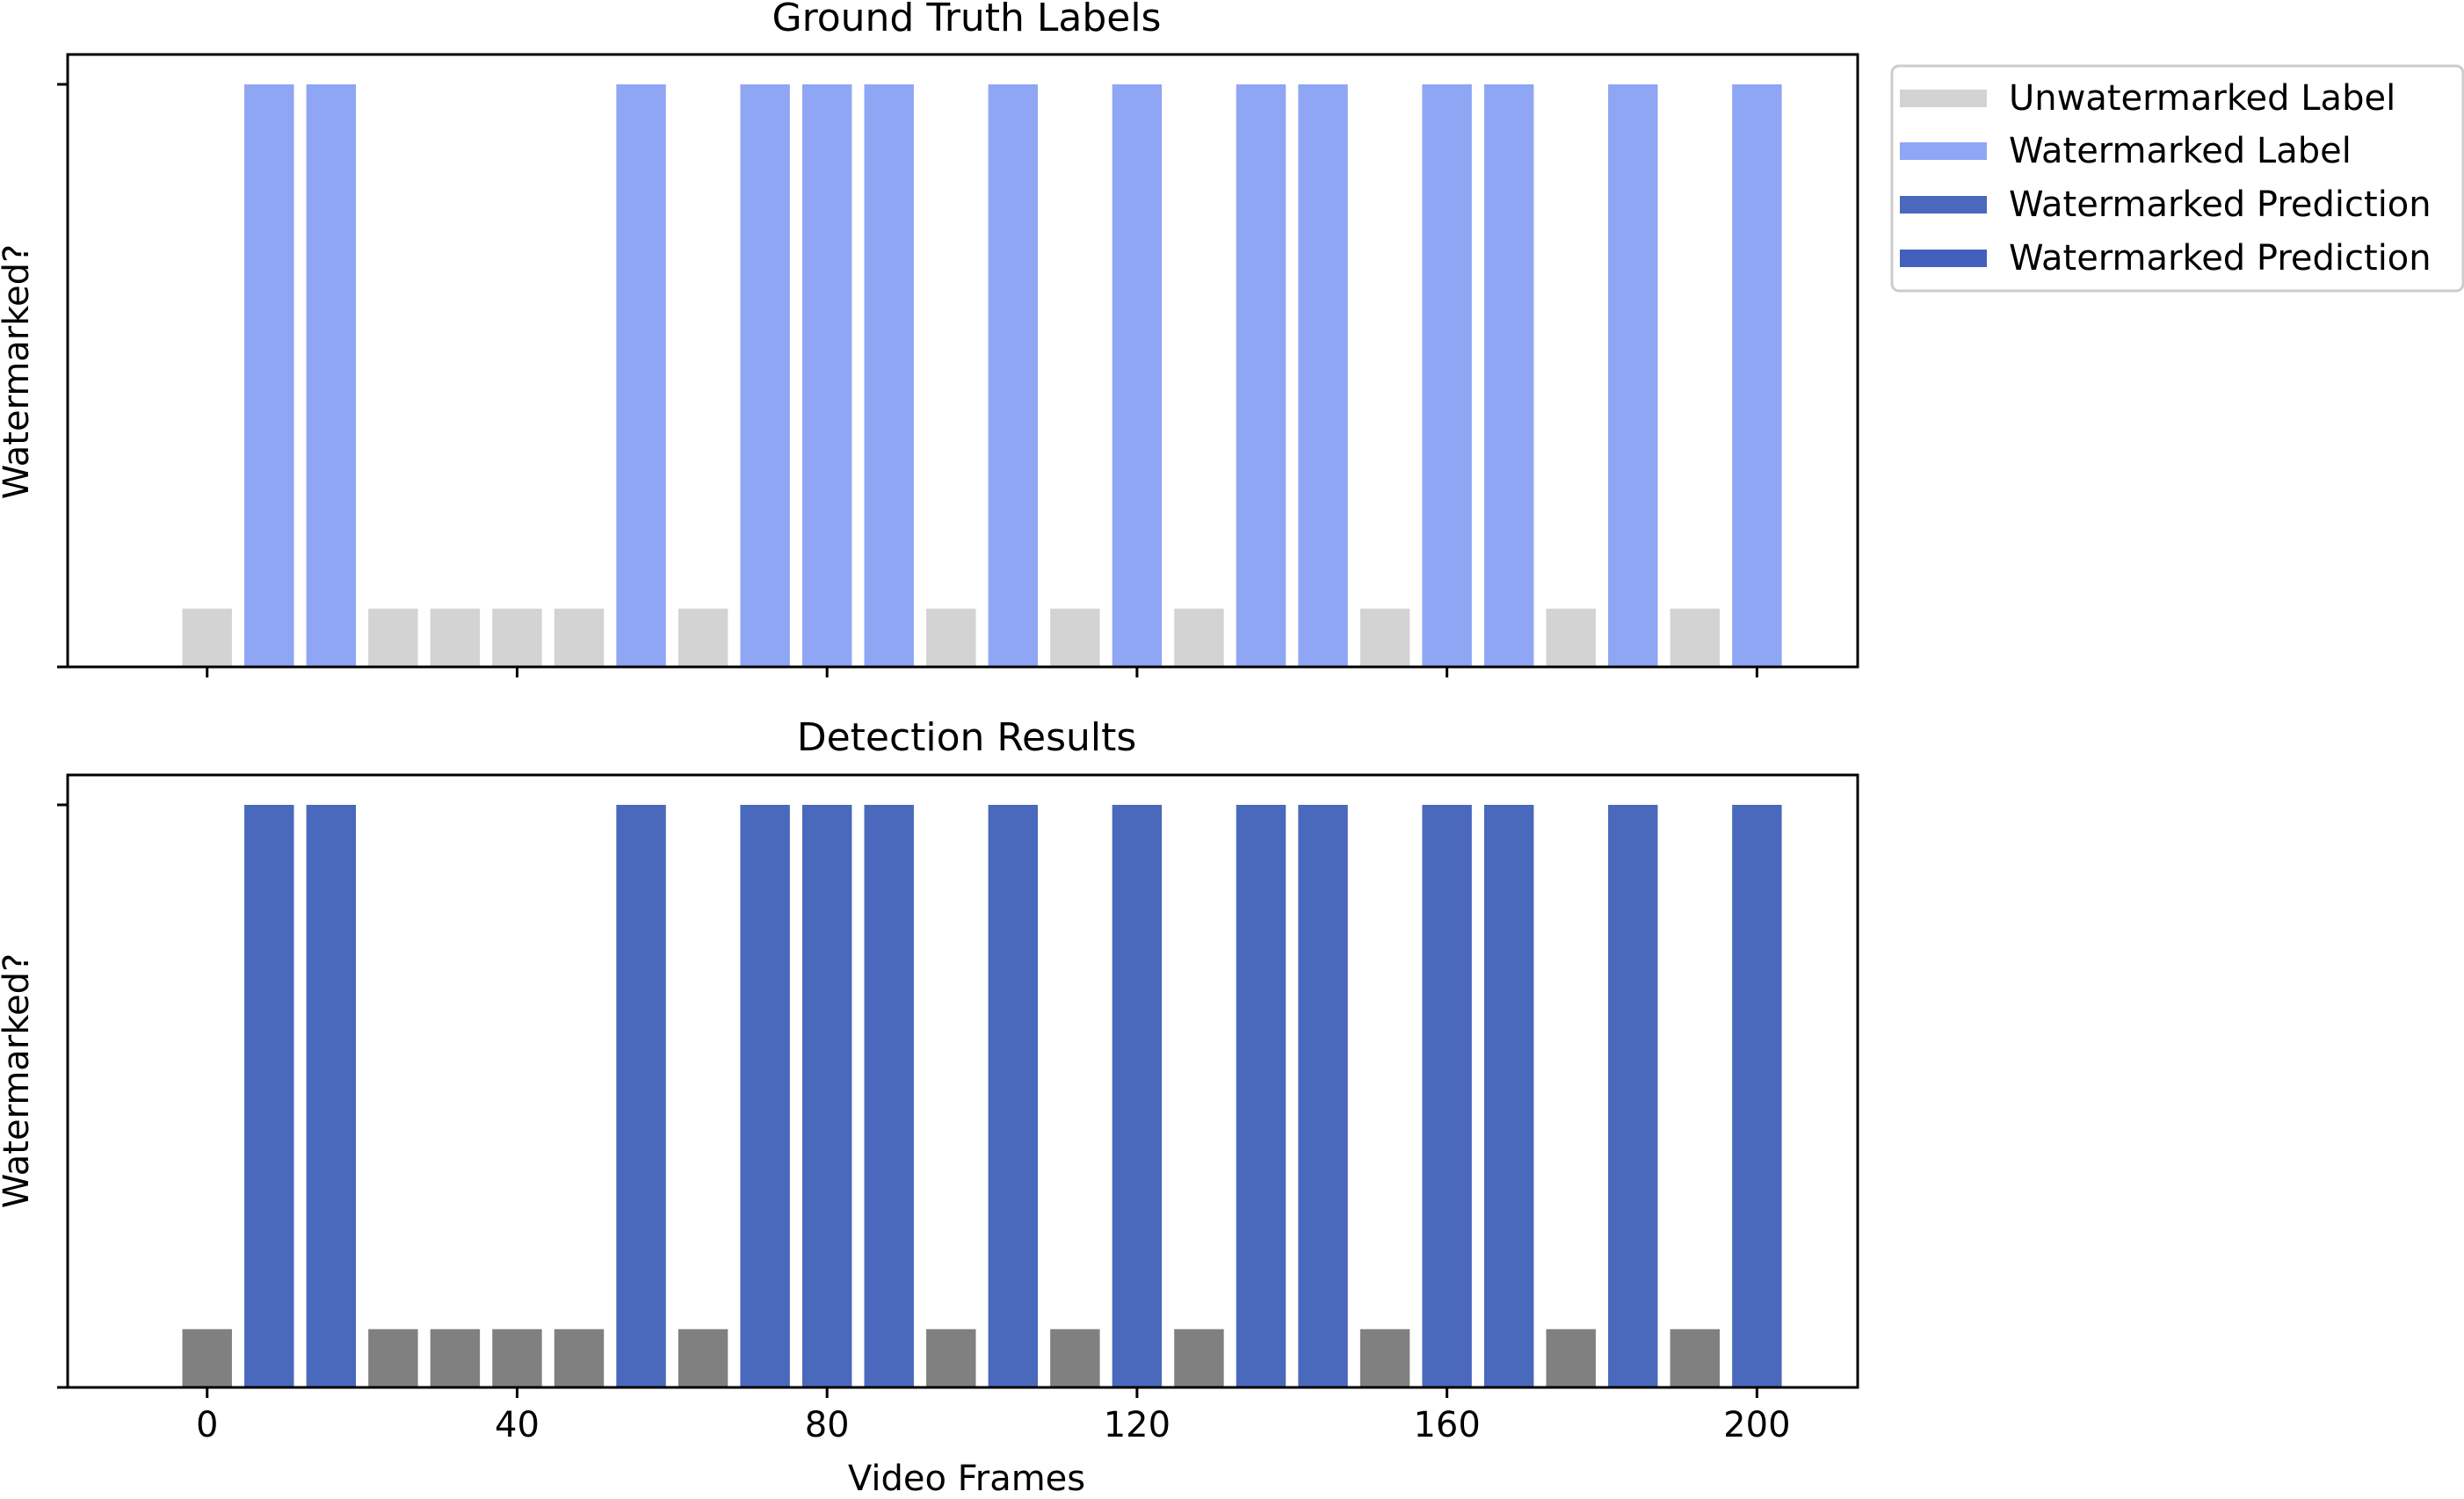 The height and width of the screenshot is (1499, 2464). What do you see at coordinates (967, 738) in the screenshot?
I see `chart-title: Detection Results` at bounding box center [967, 738].